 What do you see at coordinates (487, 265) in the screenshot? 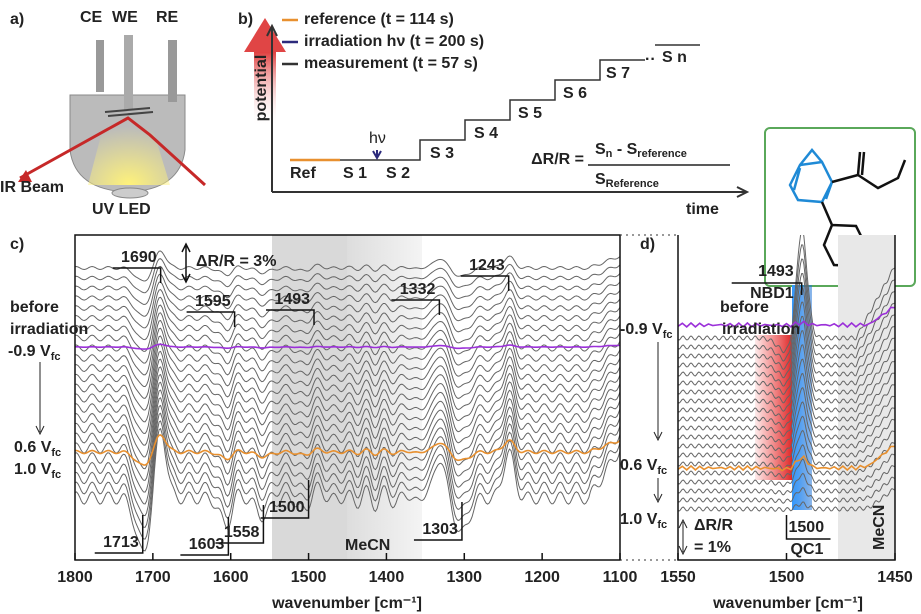
I see `peak-label: 1243` at bounding box center [487, 265].